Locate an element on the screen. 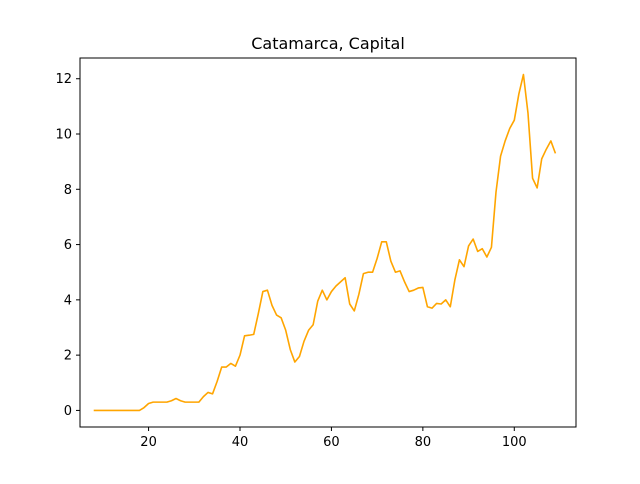 The width and height of the screenshot is (640, 484). chart-title: Catamarca, Capital is located at coordinates (328, 43).